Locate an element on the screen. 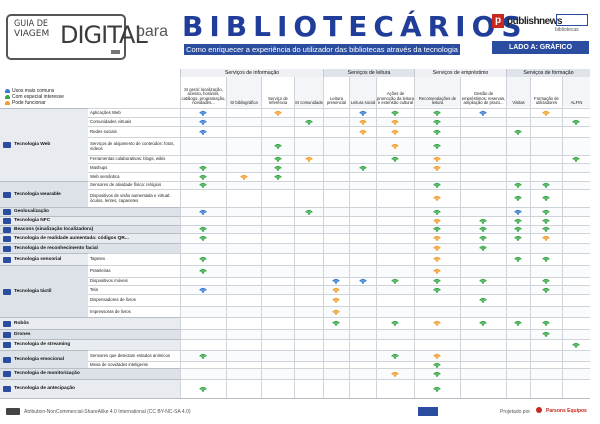 This screenshot has width=600, height=424. category-text: Tecnologia sensorial is located at coordinates (38, 259).